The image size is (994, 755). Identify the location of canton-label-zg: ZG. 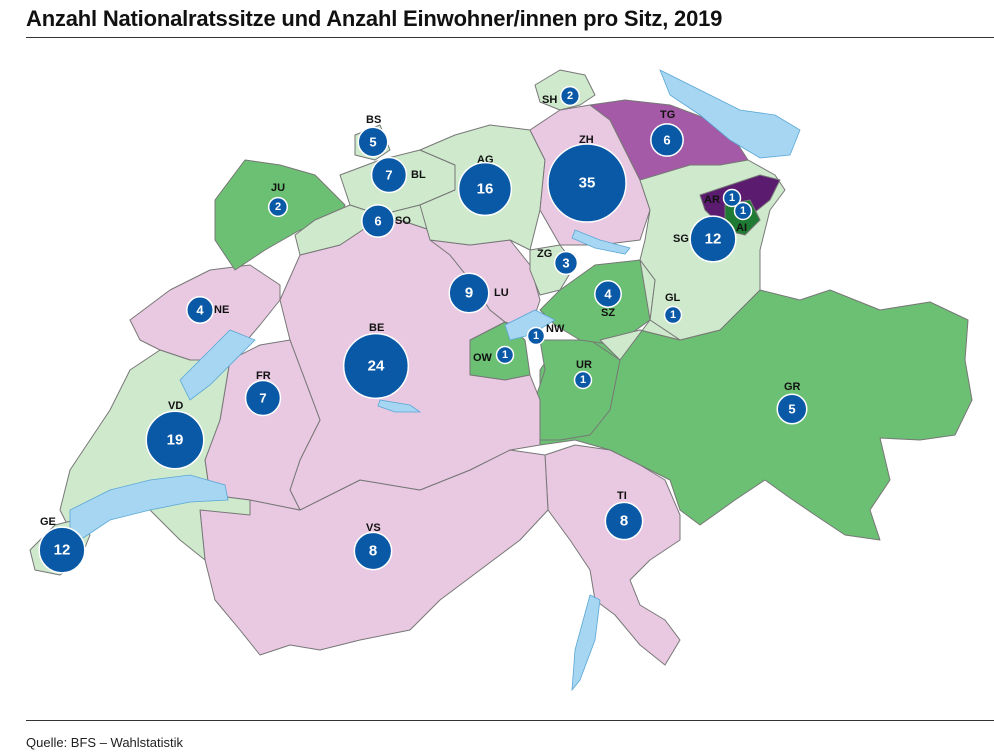
(544, 254).